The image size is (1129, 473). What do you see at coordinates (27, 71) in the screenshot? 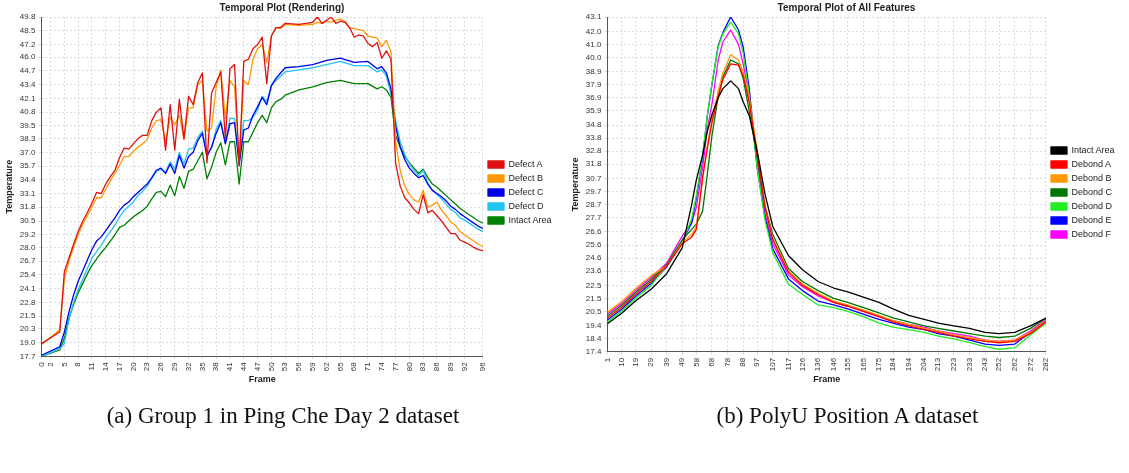
I see `y-tick-label: 44.7` at bounding box center [27, 71].